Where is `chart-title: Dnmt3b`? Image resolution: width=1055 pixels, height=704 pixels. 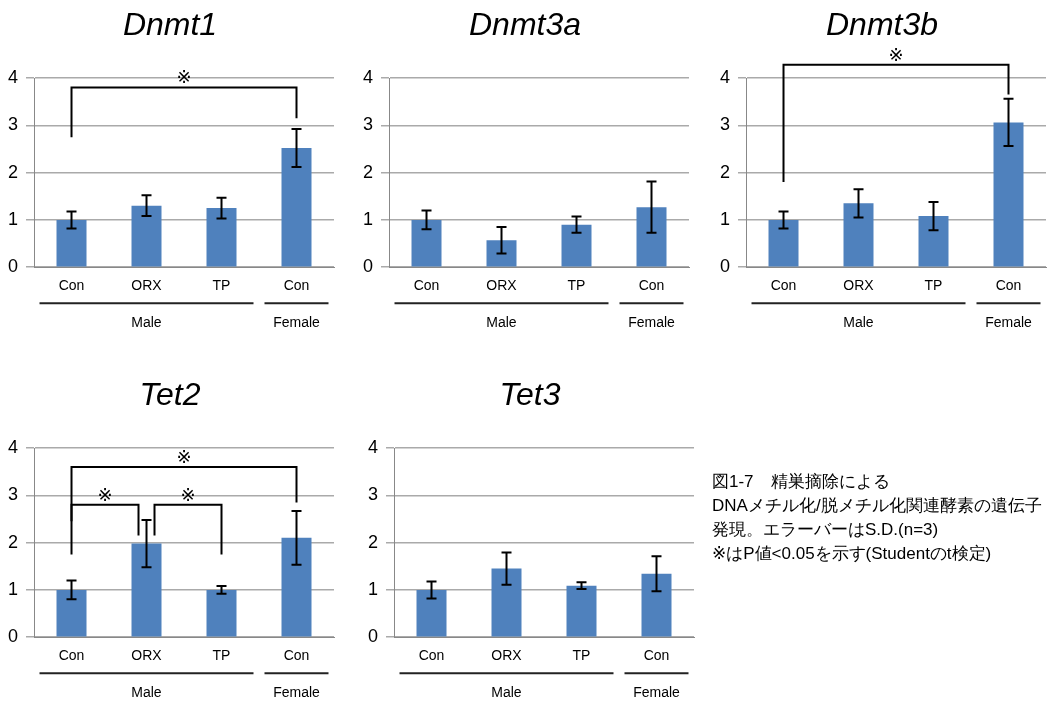
chart-title: Dnmt3b is located at coordinates (881, 24).